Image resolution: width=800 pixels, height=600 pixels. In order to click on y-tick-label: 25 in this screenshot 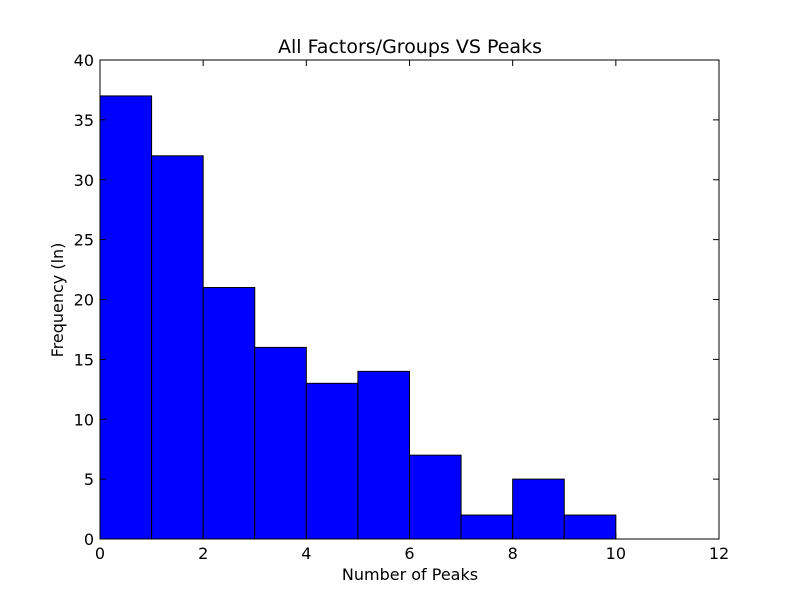, I will do `click(84, 240)`.